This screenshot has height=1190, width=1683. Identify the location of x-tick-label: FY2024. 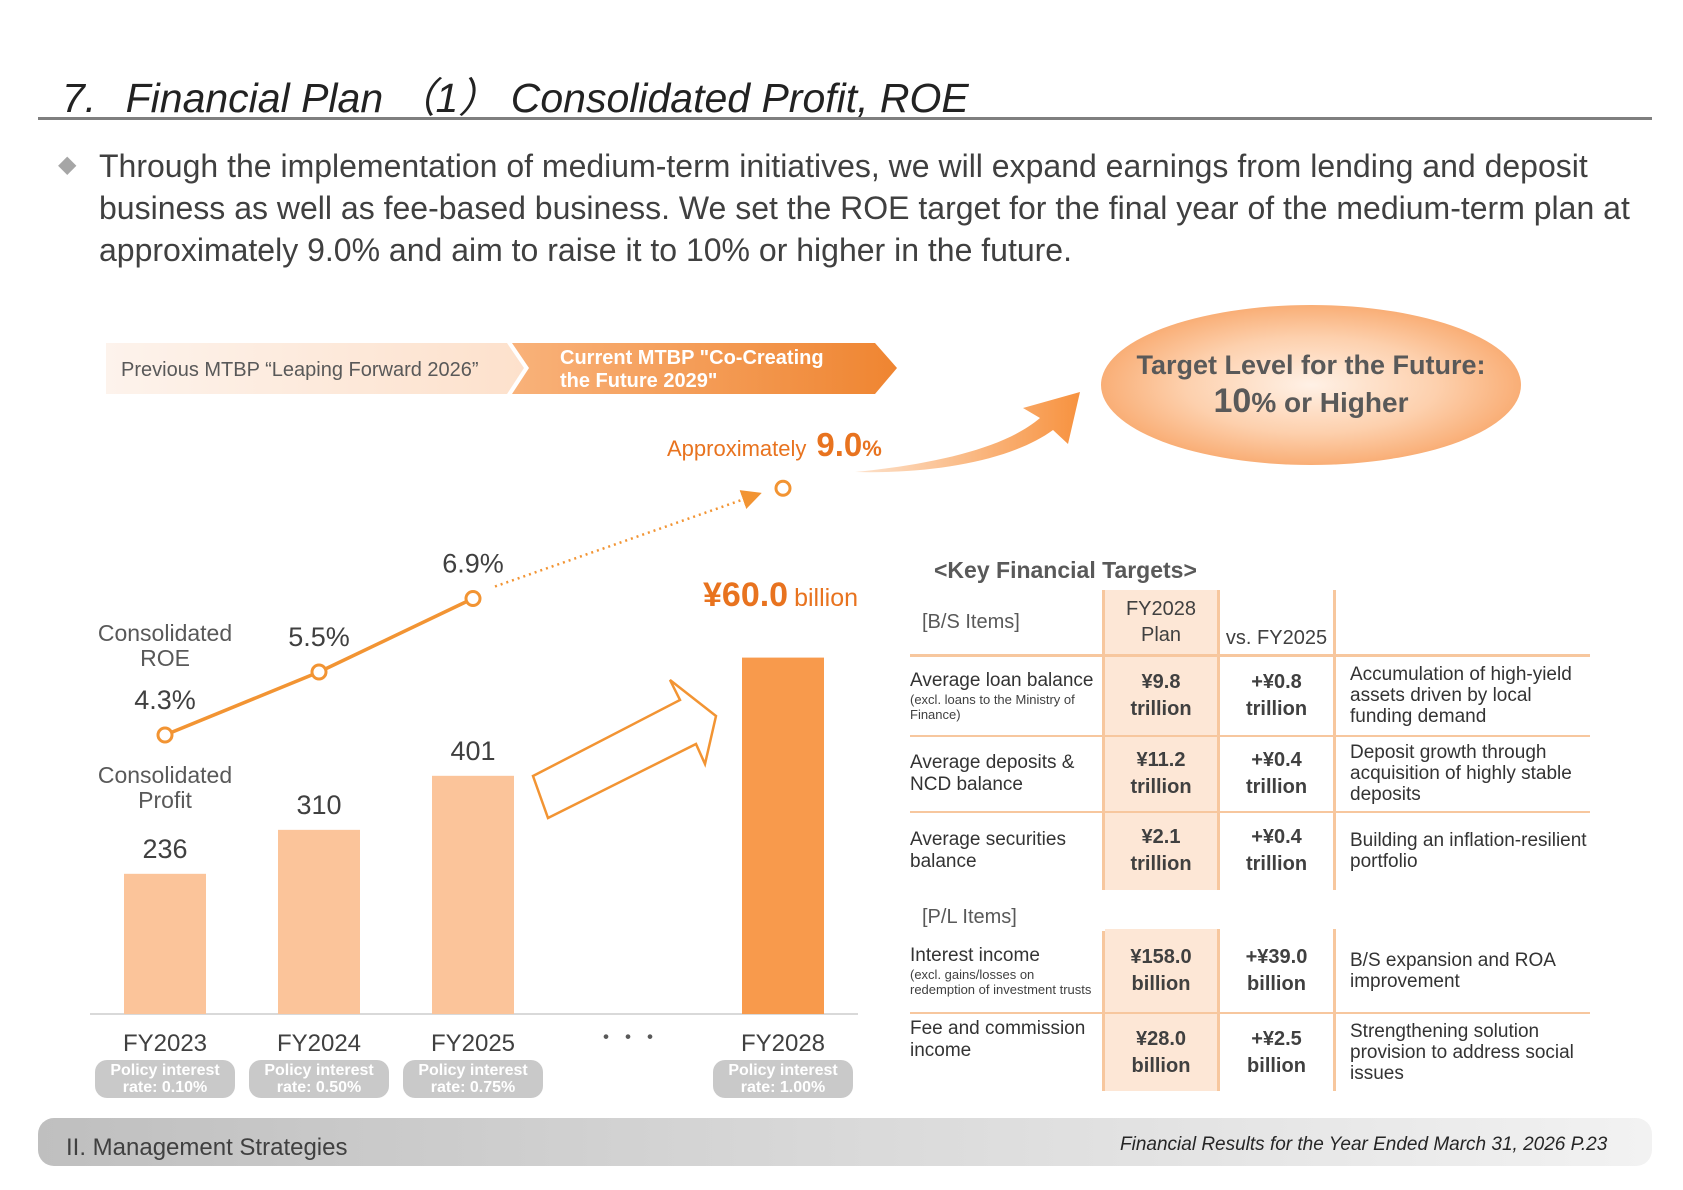
(319, 1043).